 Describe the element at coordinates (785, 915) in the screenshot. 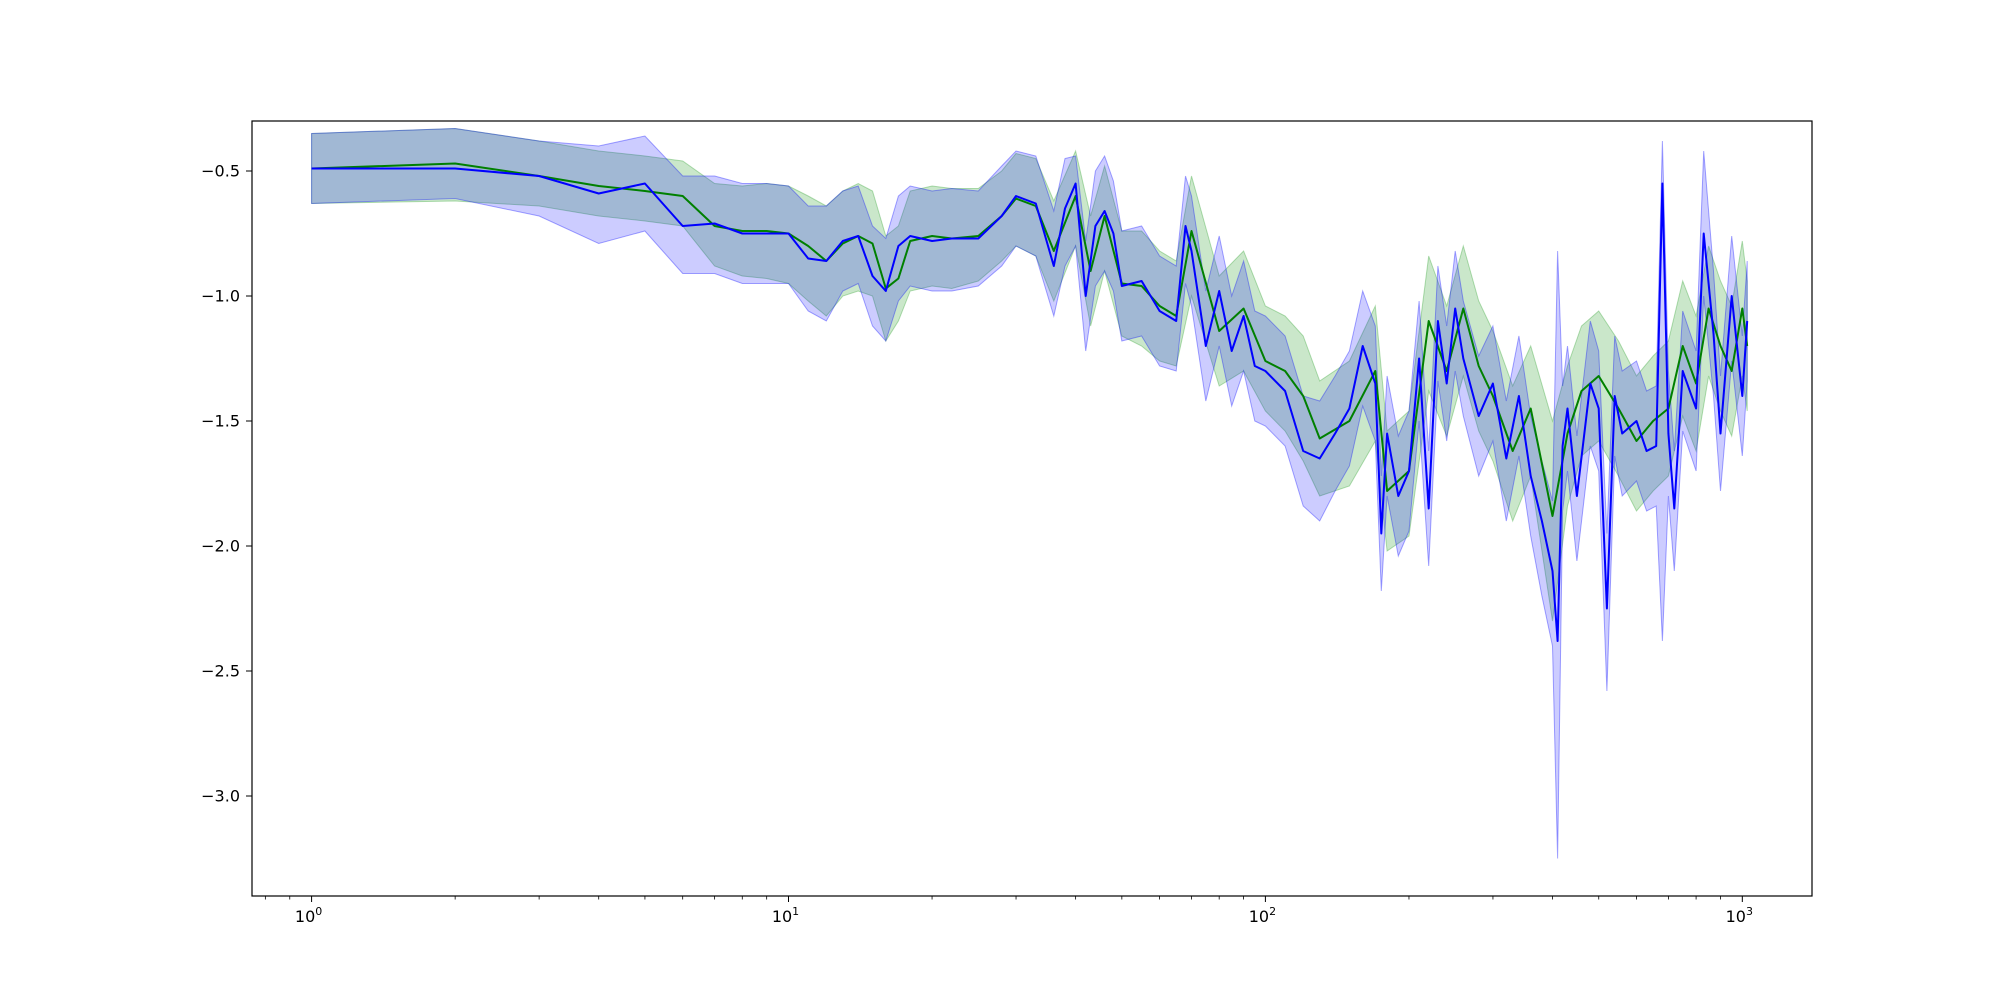

I see `x-tick-label: 10¹` at that location.